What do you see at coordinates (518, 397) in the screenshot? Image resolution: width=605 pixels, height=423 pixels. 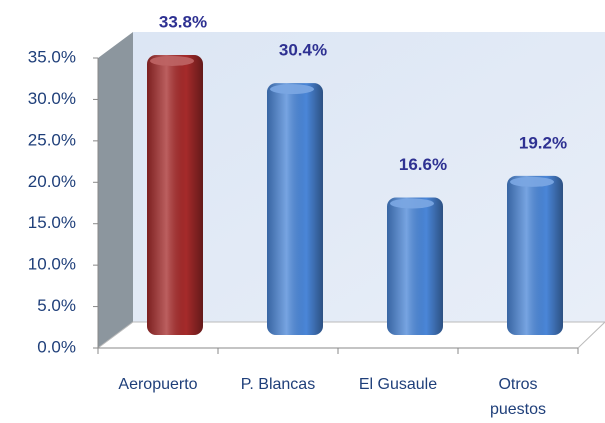 I see `x-tick-label: Otros puestos` at bounding box center [518, 397].